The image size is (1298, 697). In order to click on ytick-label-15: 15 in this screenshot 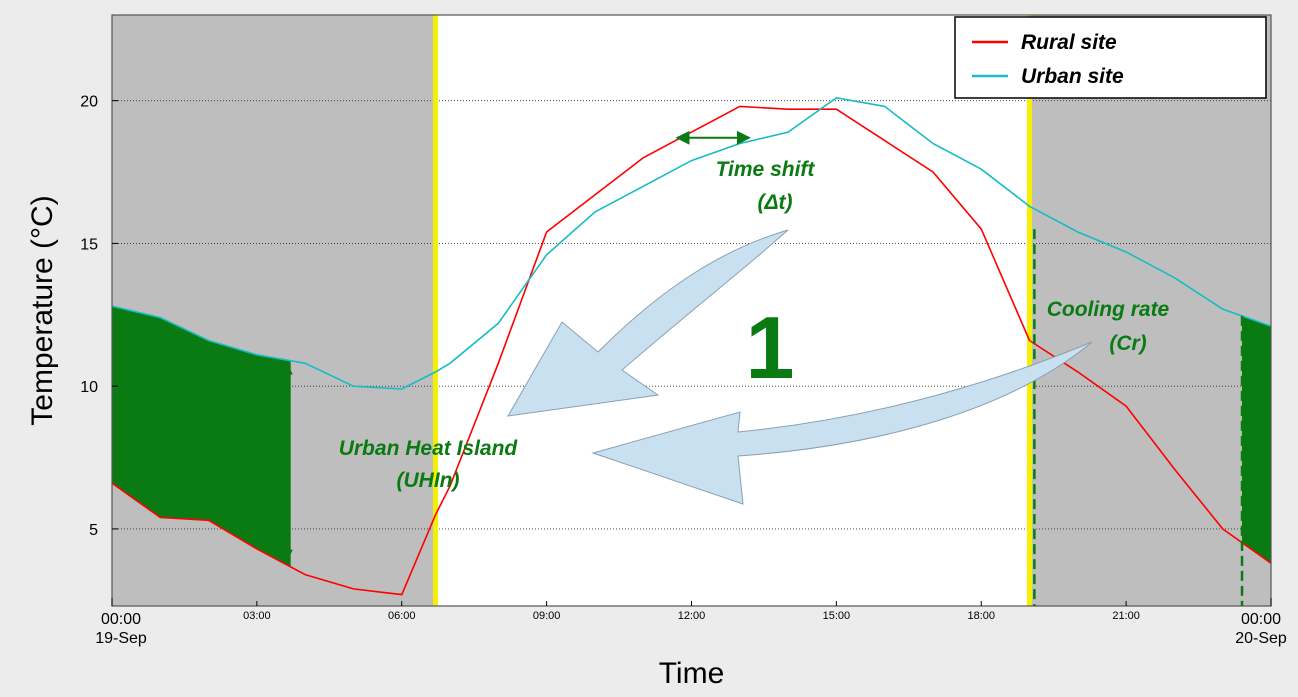, I will do `click(89, 244)`.